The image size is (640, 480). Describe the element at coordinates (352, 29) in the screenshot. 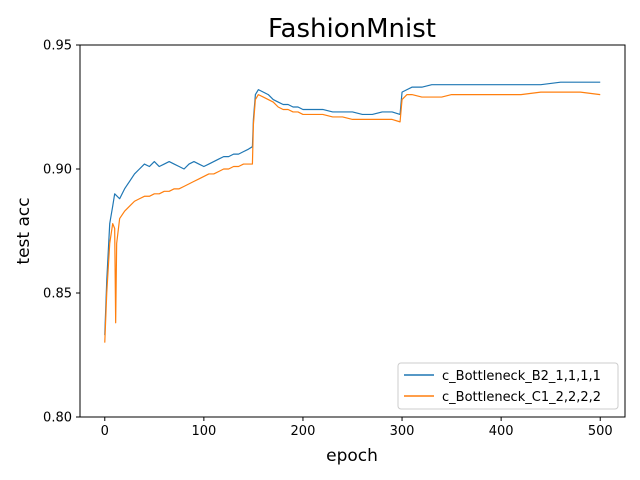

I see `chart-title: FashionMnist` at that location.